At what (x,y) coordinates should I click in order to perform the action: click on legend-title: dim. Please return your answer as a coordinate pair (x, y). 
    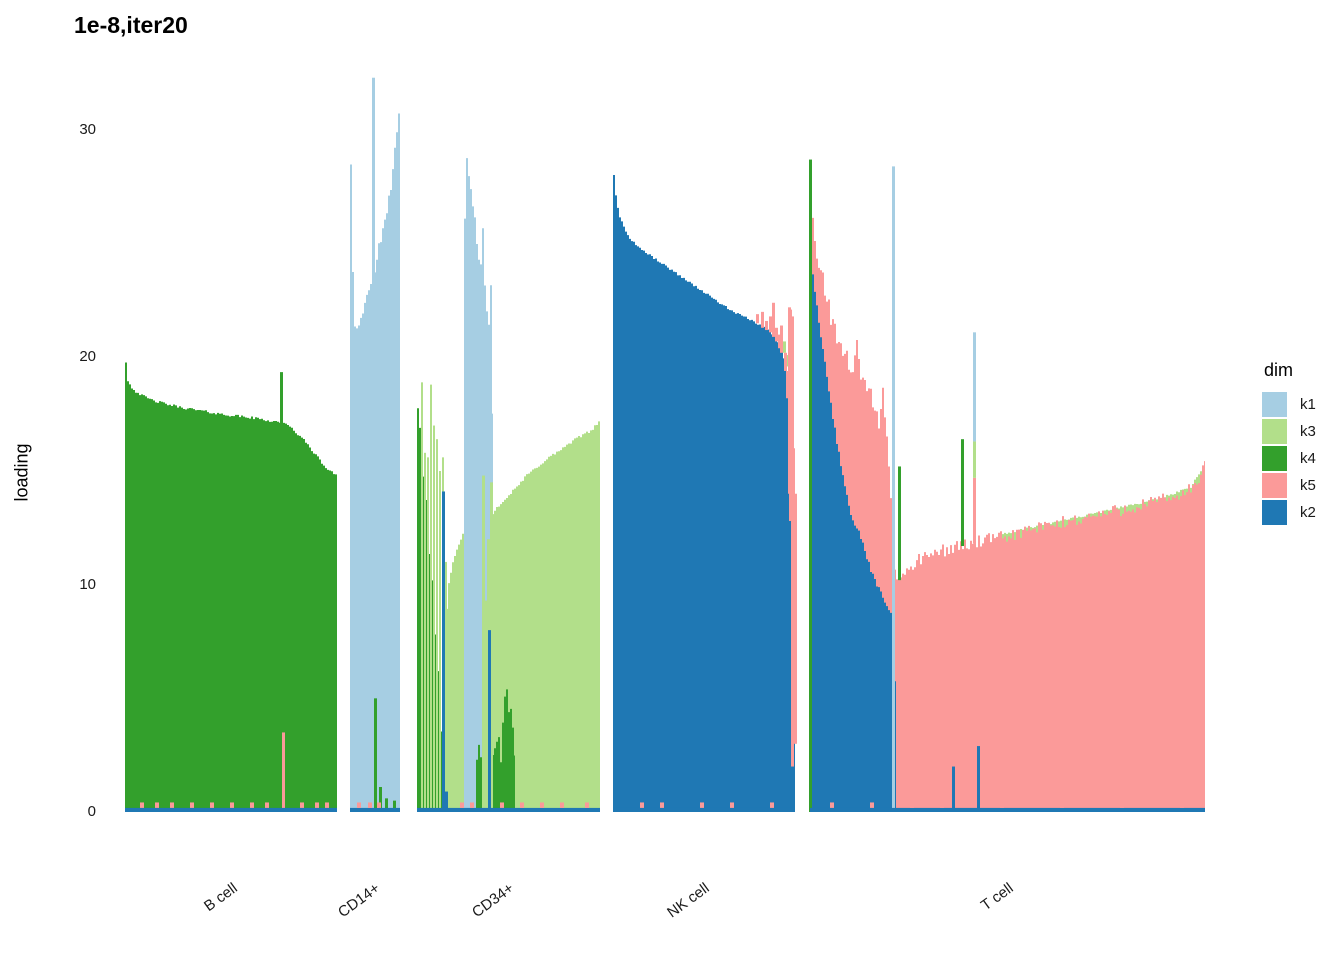
    Looking at the image, I should click on (1279, 370).